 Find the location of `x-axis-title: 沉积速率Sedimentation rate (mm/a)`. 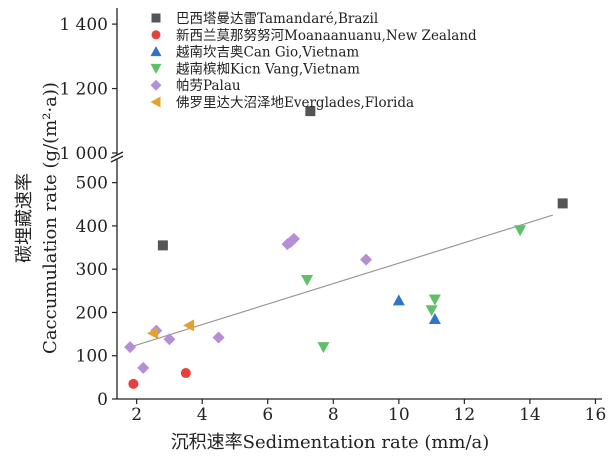

x-axis-title: 沉积速率Sedimentation rate (mm/a) is located at coordinates (330, 442).